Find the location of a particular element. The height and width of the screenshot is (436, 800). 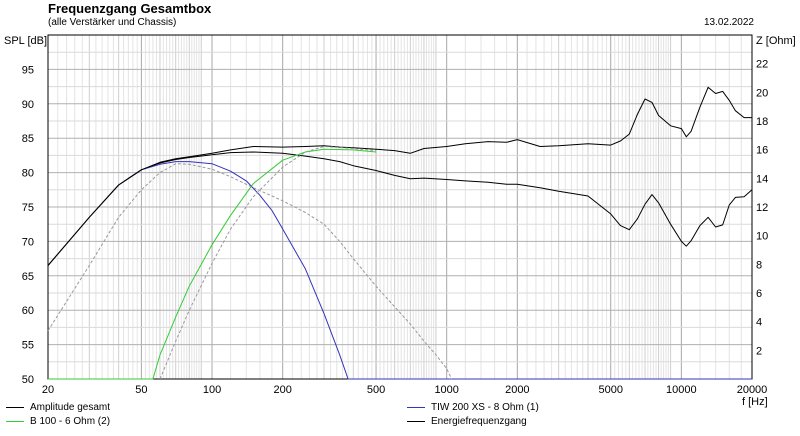

chart-subtitle: (alle Verstärker und Chassis) is located at coordinates (112, 22).